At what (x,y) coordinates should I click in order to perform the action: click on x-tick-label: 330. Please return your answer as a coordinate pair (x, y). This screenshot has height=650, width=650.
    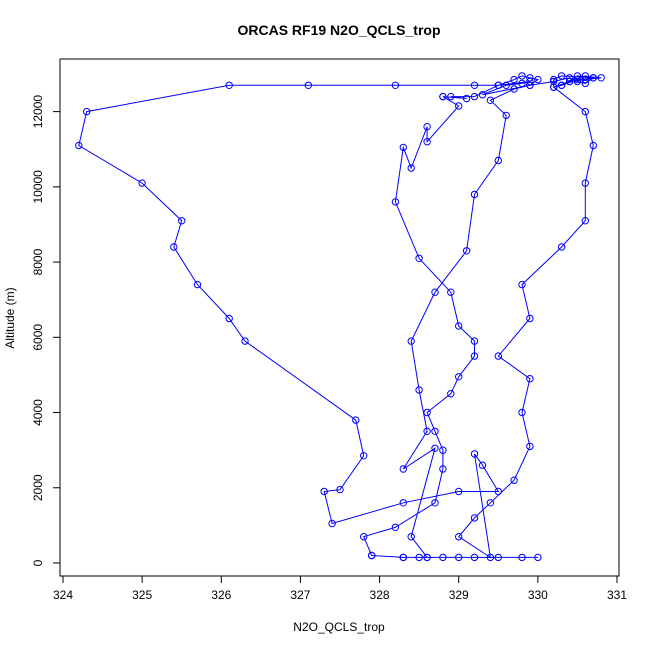
    Looking at the image, I should click on (538, 595).